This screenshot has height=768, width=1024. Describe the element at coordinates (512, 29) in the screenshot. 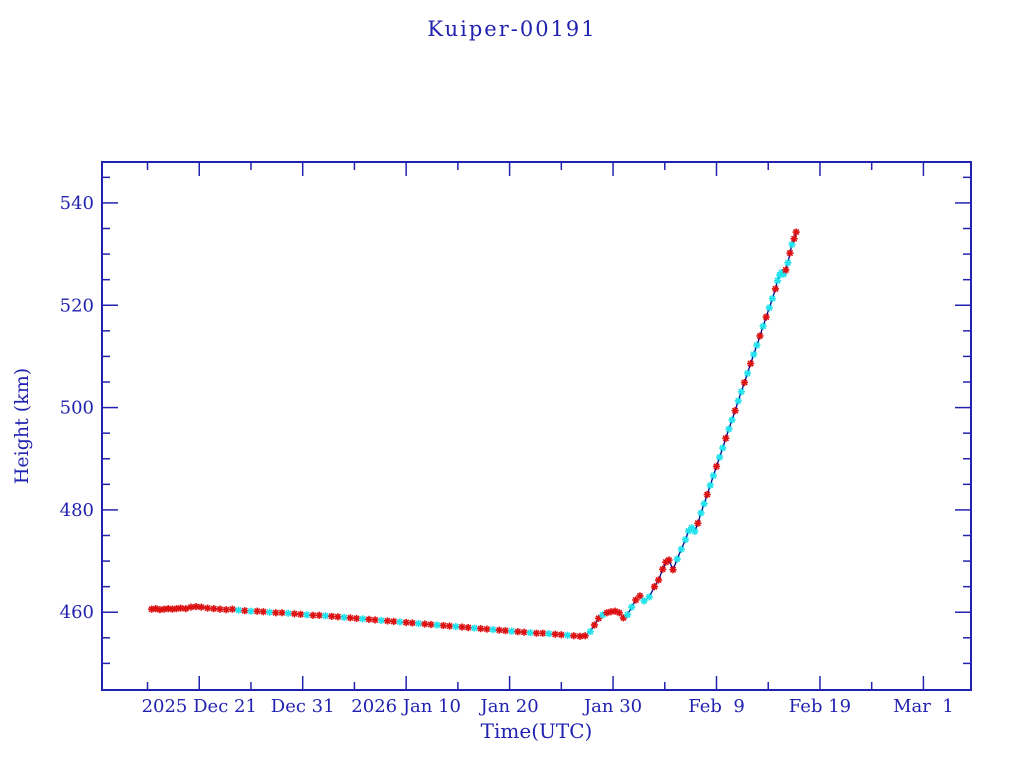

I see `chart-title: Kuiper-00191` at that location.